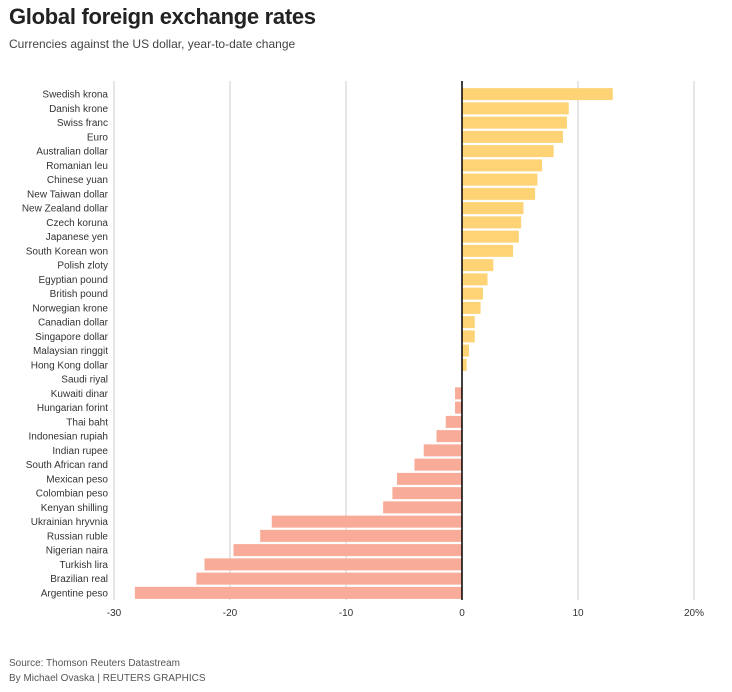 The image size is (732, 692). What do you see at coordinates (72, 152) in the screenshot?
I see `category-label: Australian dollar` at bounding box center [72, 152].